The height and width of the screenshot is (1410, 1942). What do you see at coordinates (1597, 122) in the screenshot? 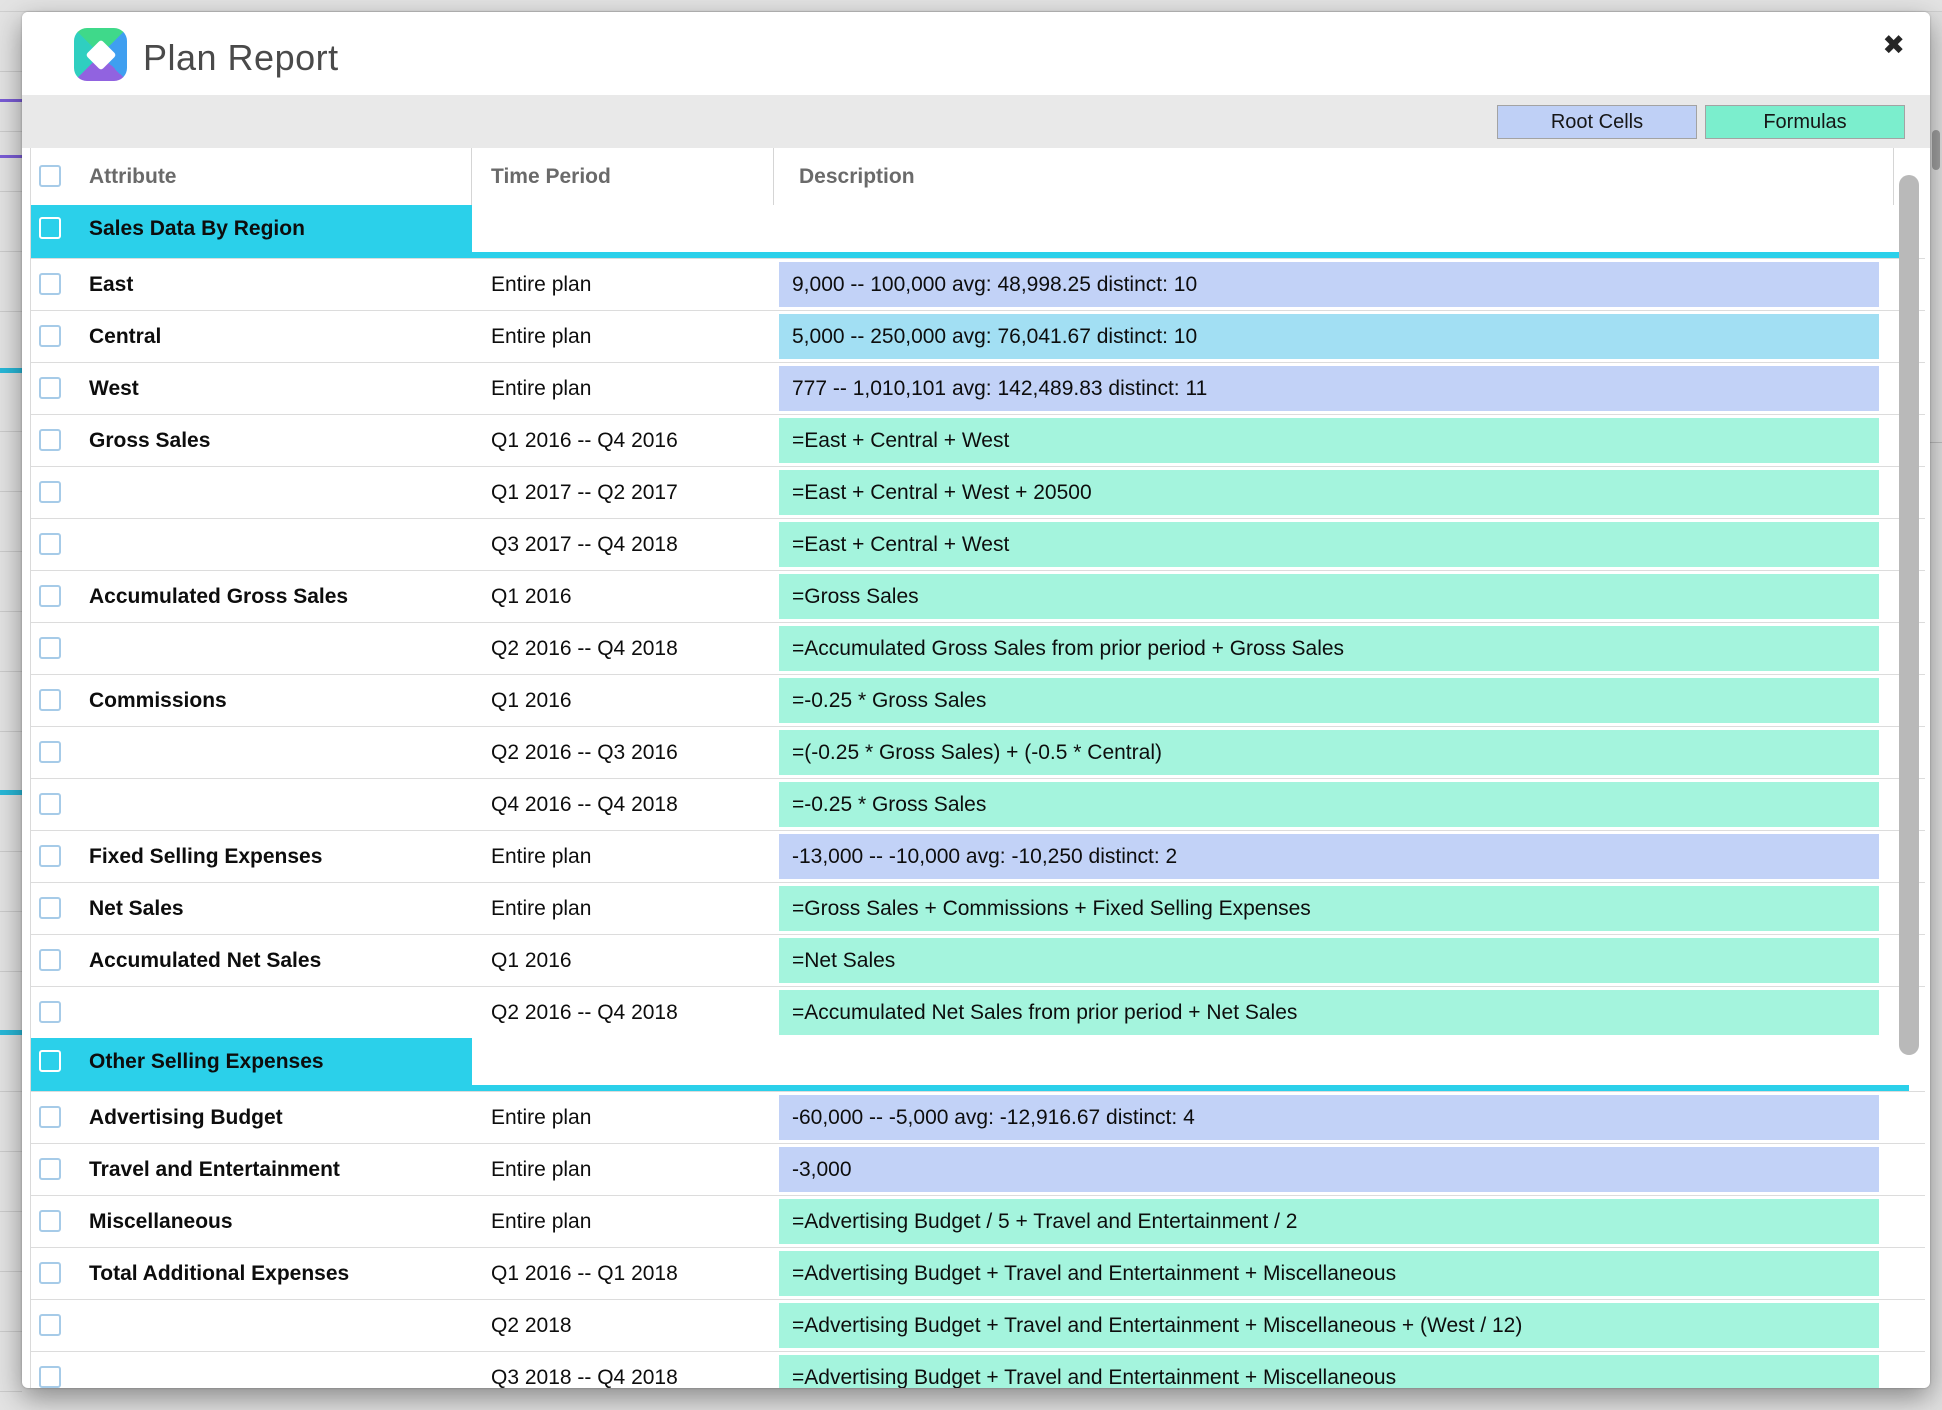
I see `root-cells-button: Root Cells` at bounding box center [1597, 122].